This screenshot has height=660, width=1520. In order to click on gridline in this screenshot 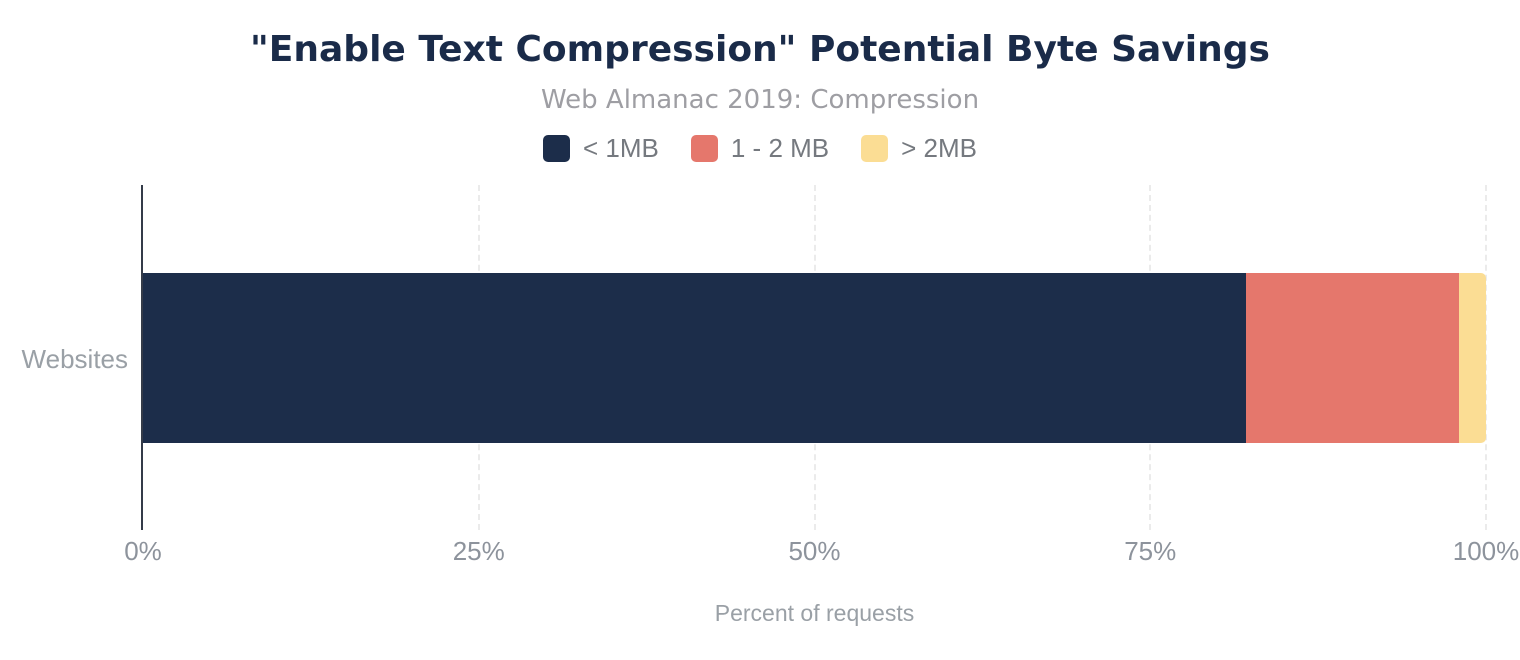, I will do `click(1486, 357)`.